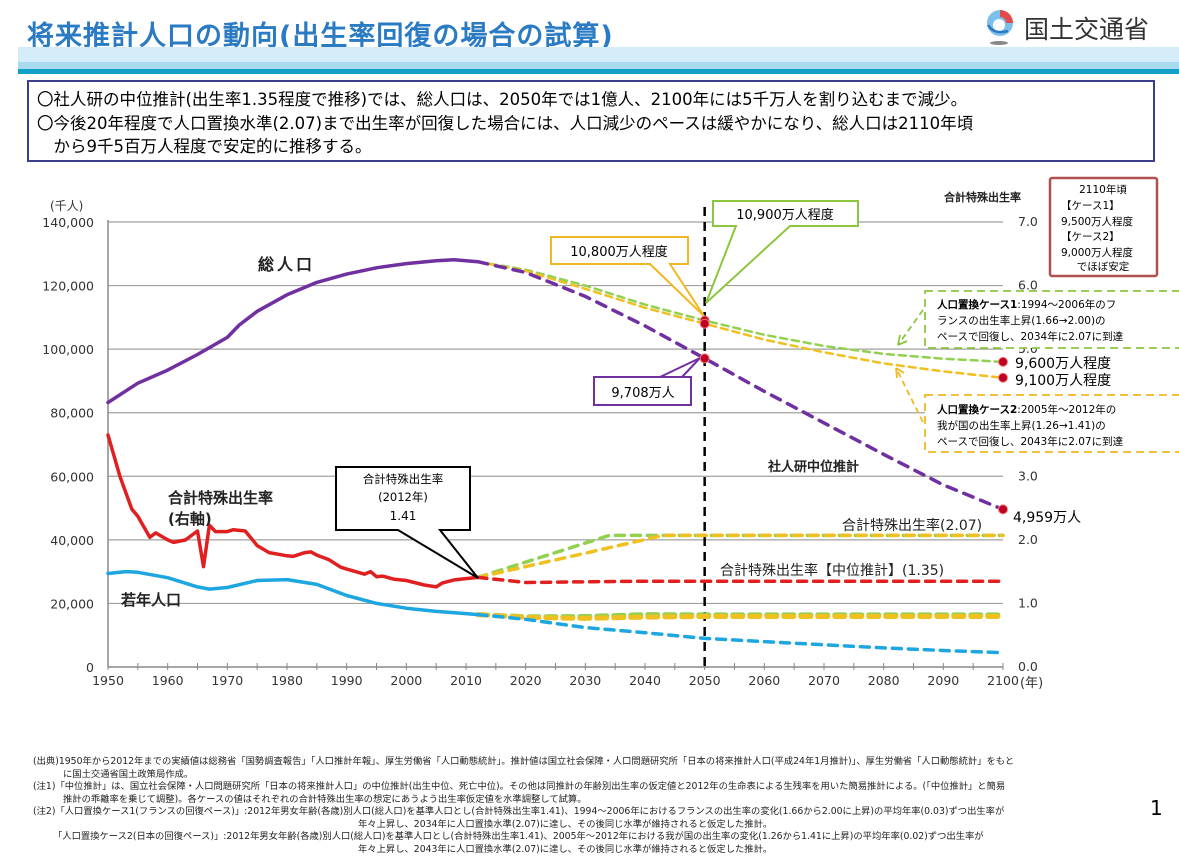 Image resolution: width=1179 pixels, height=867 pixels. I want to click on x-tick-label: 2070, so click(824, 680).